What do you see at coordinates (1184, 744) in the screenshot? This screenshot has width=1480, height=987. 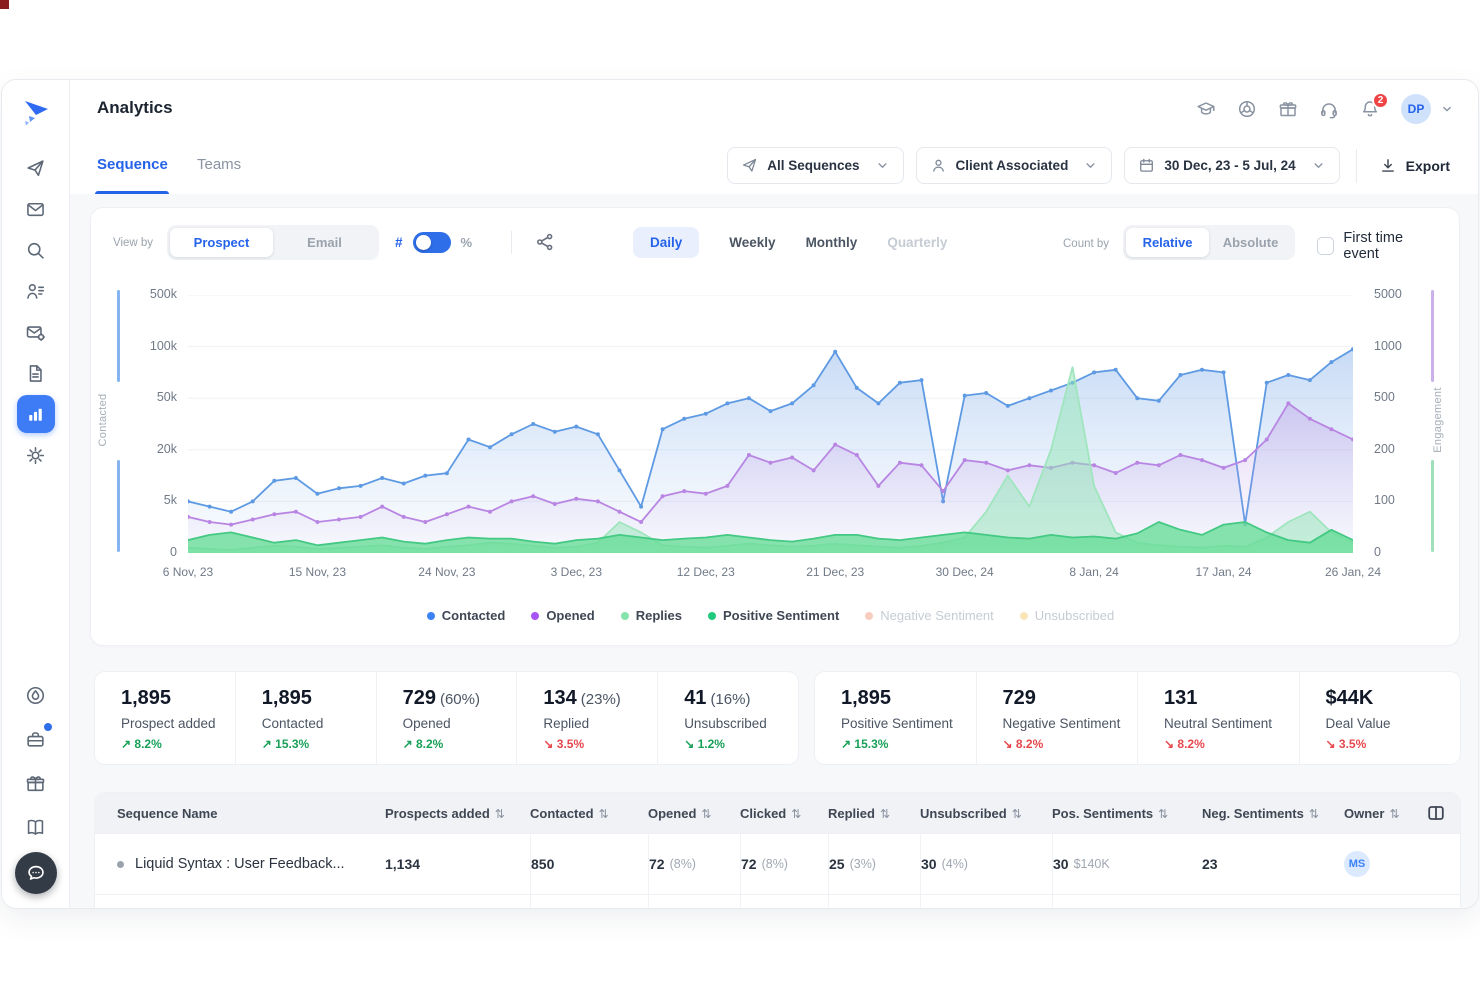 I see `stat-trend: ↘ 8.2%` at bounding box center [1184, 744].